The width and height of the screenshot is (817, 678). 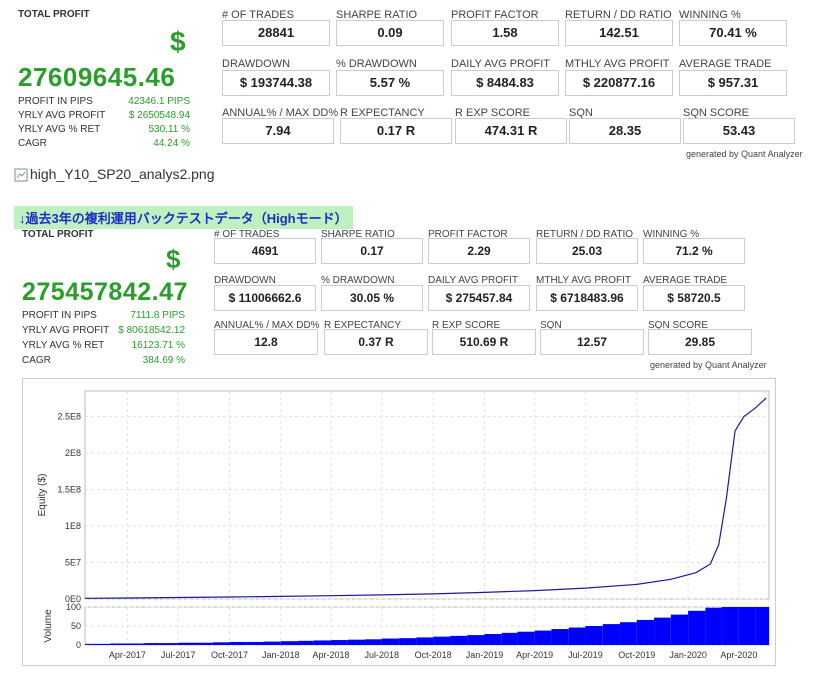 I want to click on summary-value: $ 80618542.12, so click(x=151, y=330).